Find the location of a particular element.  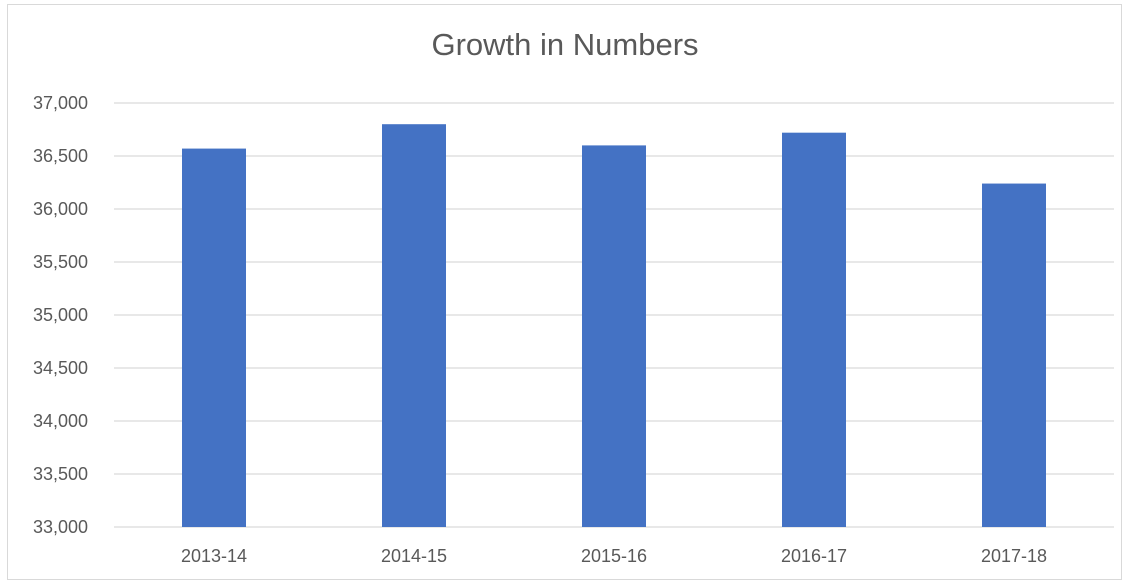

x-tick-label: 2013-14 is located at coordinates (214, 556).